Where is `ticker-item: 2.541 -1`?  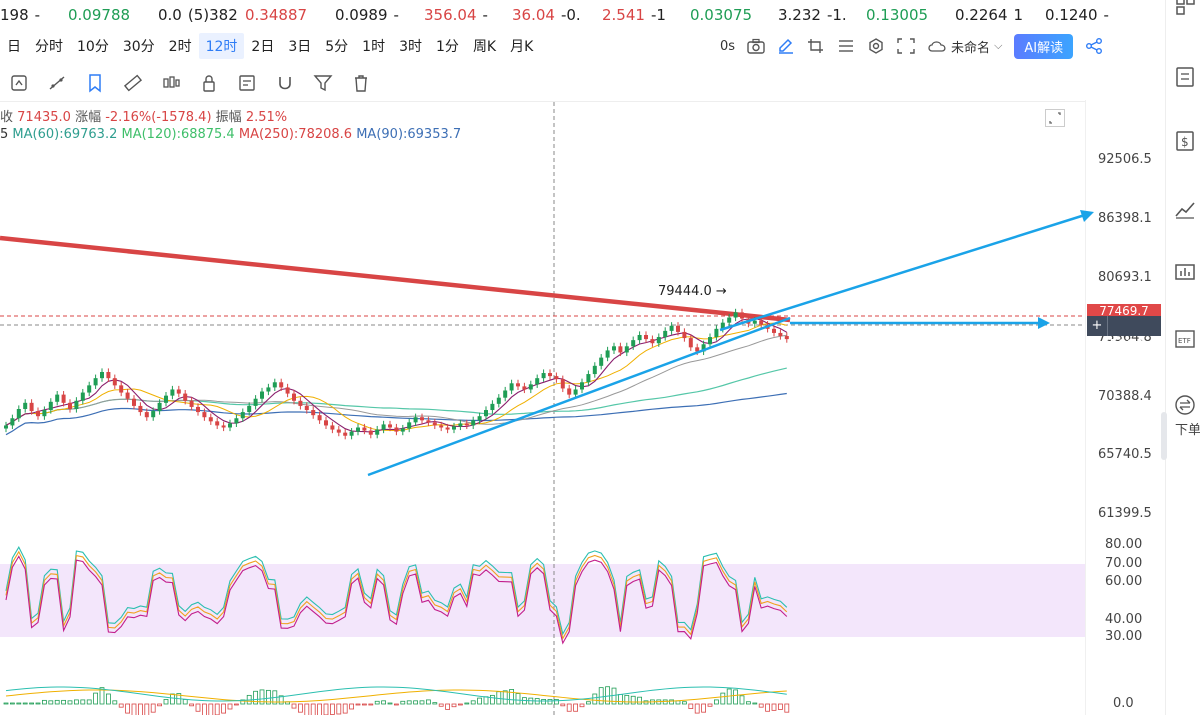 ticker-item: 2.541 -1 is located at coordinates (634, 15).